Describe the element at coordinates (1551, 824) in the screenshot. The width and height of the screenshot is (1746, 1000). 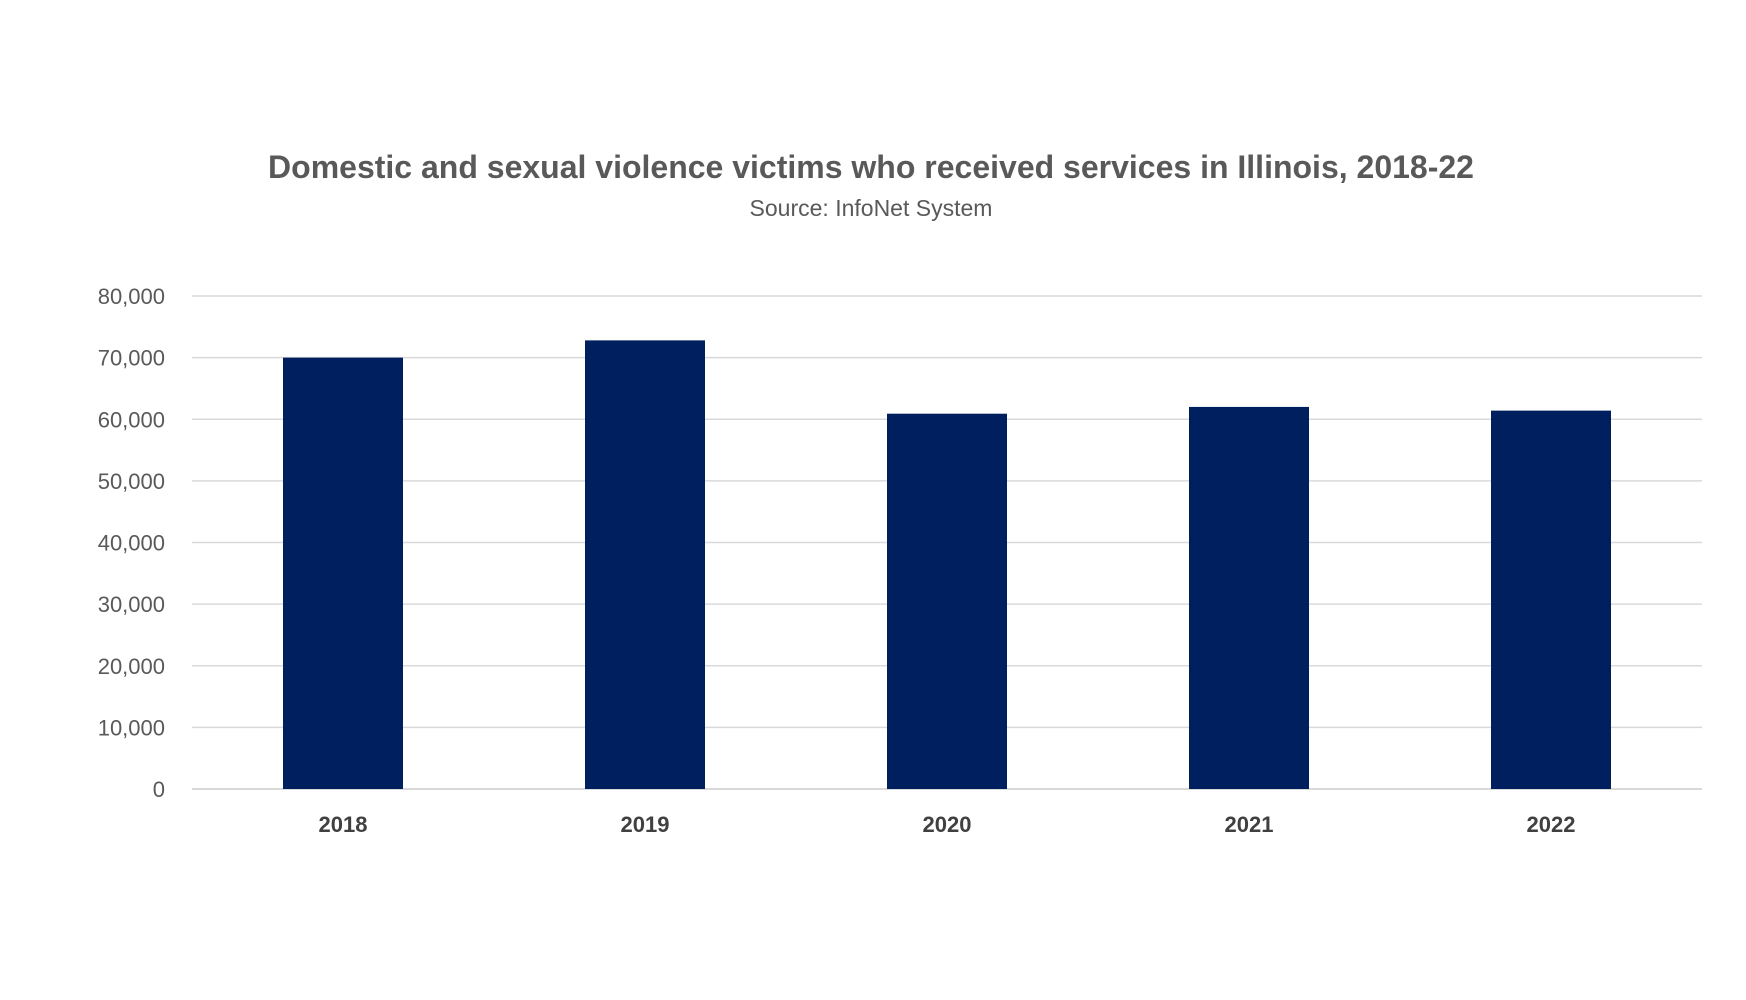
I see `x-tick-label: 2022` at that location.